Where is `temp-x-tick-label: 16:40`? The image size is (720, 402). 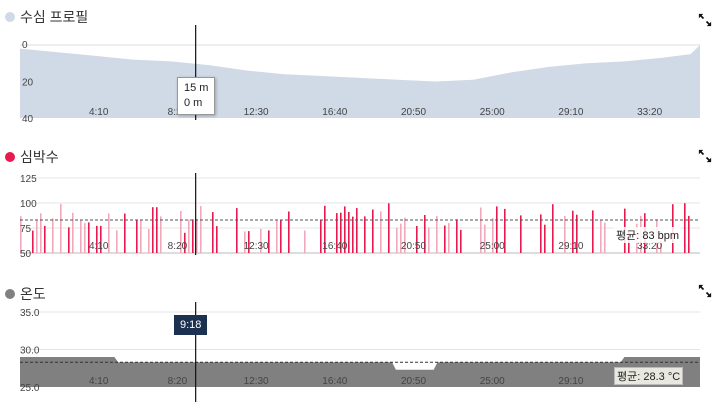
temp-x-tick-label: 16:40 is located at coordinates (334, 381).